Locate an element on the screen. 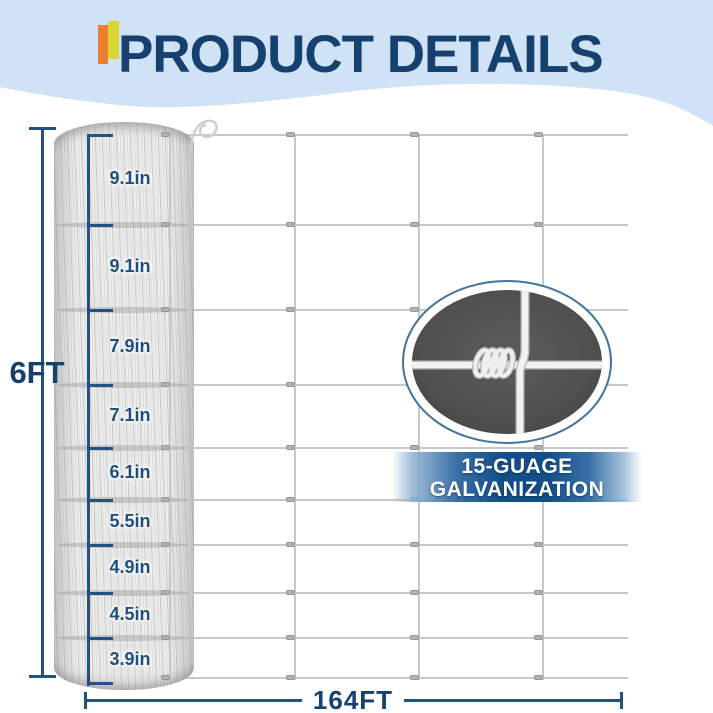  height-dimension-line is located at coordinates (42, 403).